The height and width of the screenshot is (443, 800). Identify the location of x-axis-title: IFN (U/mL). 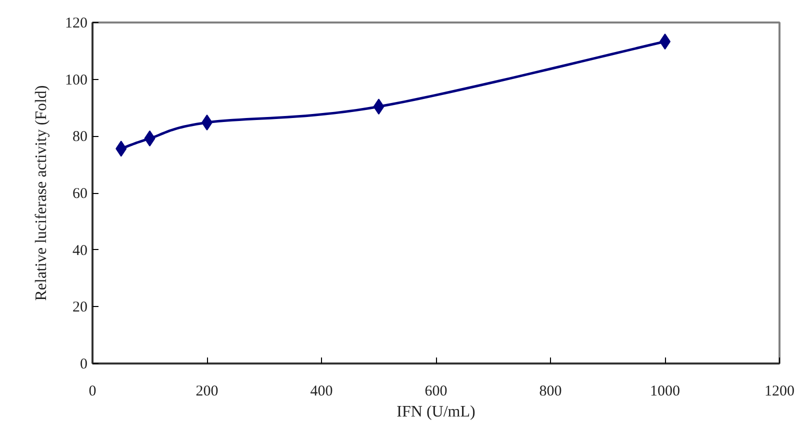
(436, 412).